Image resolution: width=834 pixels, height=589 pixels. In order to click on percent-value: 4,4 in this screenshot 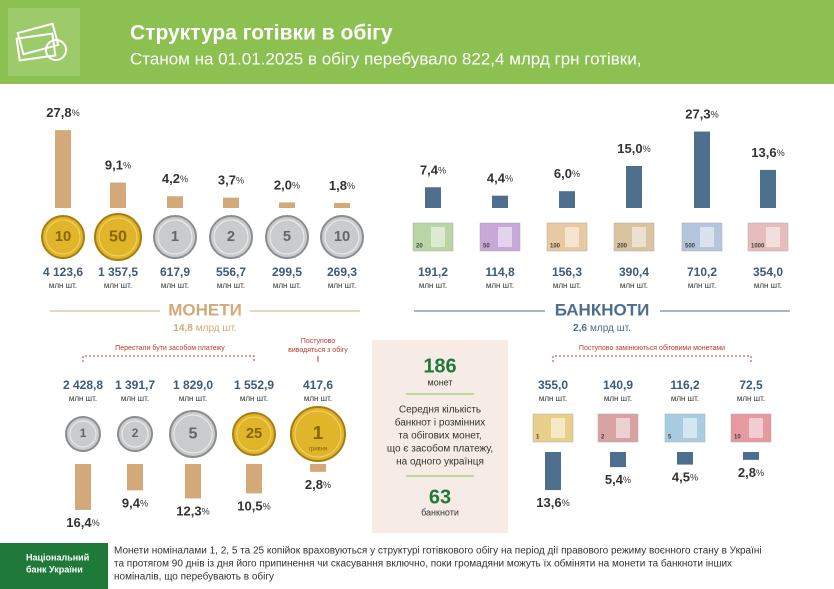, I will do `click(496, 178)`.